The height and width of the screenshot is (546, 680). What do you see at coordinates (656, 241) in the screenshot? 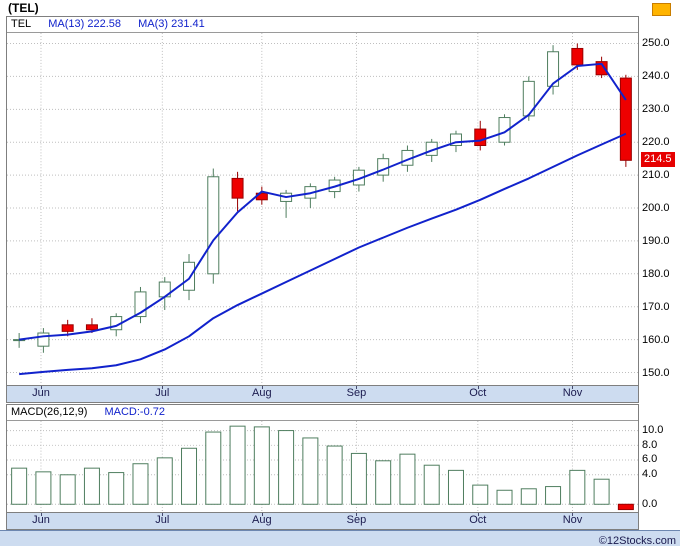
I see `price-tick-label: 190.0` at bounding box center [656, 241].